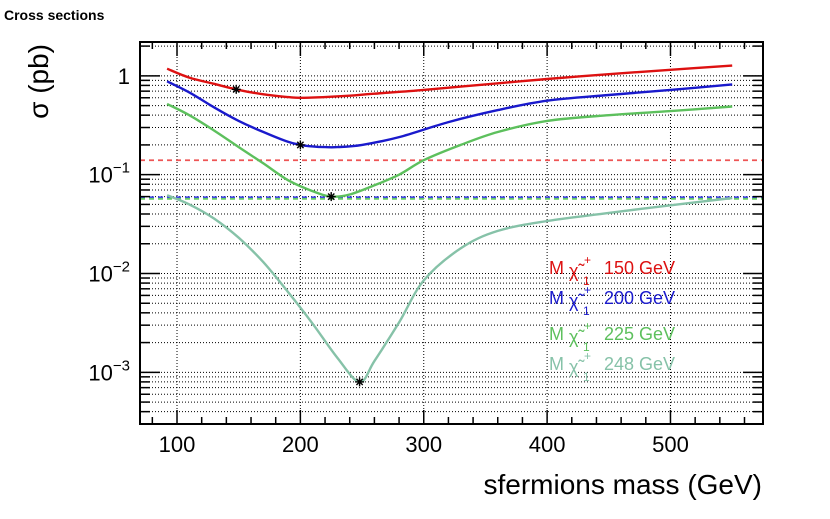 This screenshot has height=519, width=830. Describe the element at coordinates (639, 364) in the screenshot. I see `legend-value: 248 GeV` at that location.